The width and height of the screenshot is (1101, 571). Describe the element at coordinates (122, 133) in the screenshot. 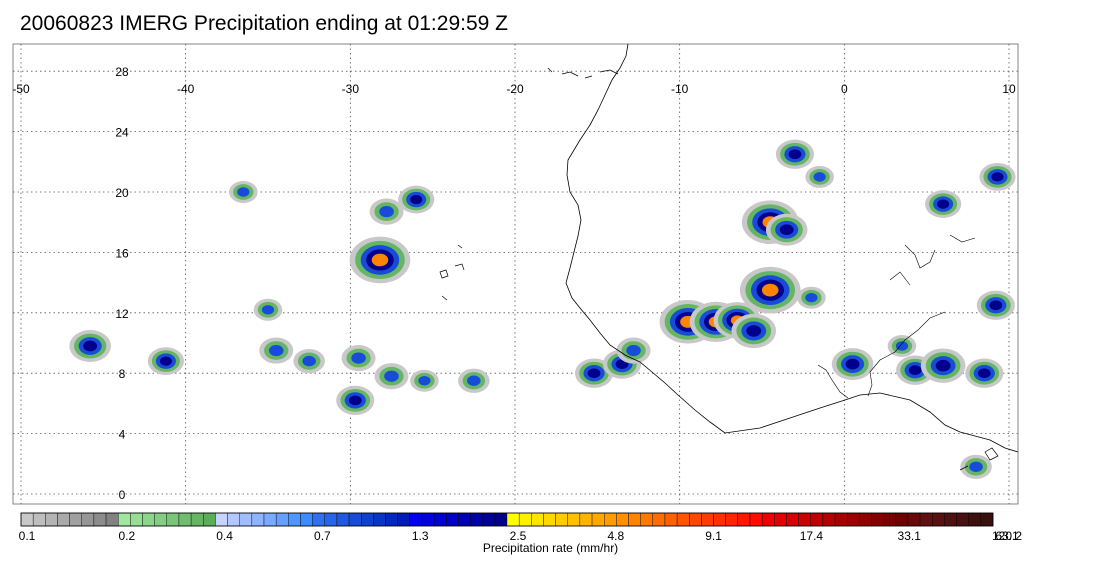

I see `lat-tick-label: 24` at that location.